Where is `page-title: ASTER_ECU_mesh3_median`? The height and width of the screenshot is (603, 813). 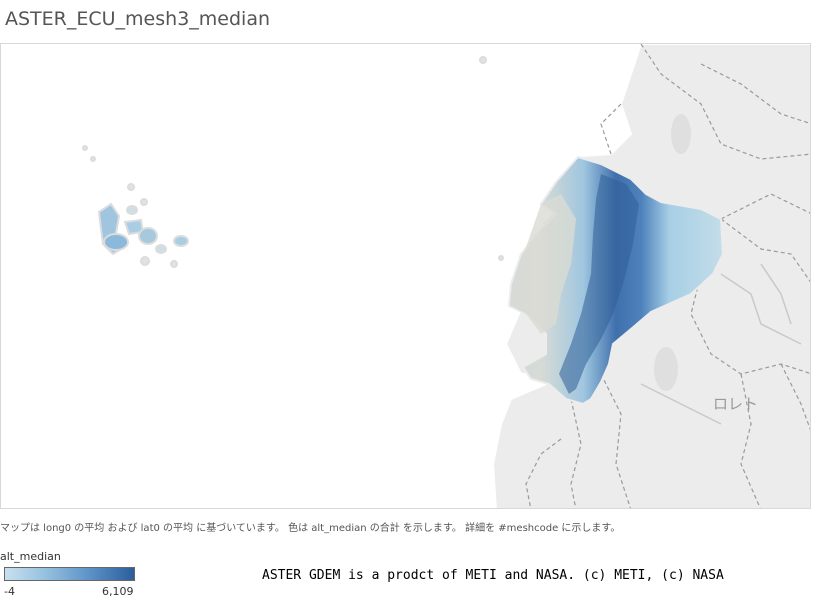
page-title: ASTER_ECU_mesh3_median is located at coordinates (137, 19).